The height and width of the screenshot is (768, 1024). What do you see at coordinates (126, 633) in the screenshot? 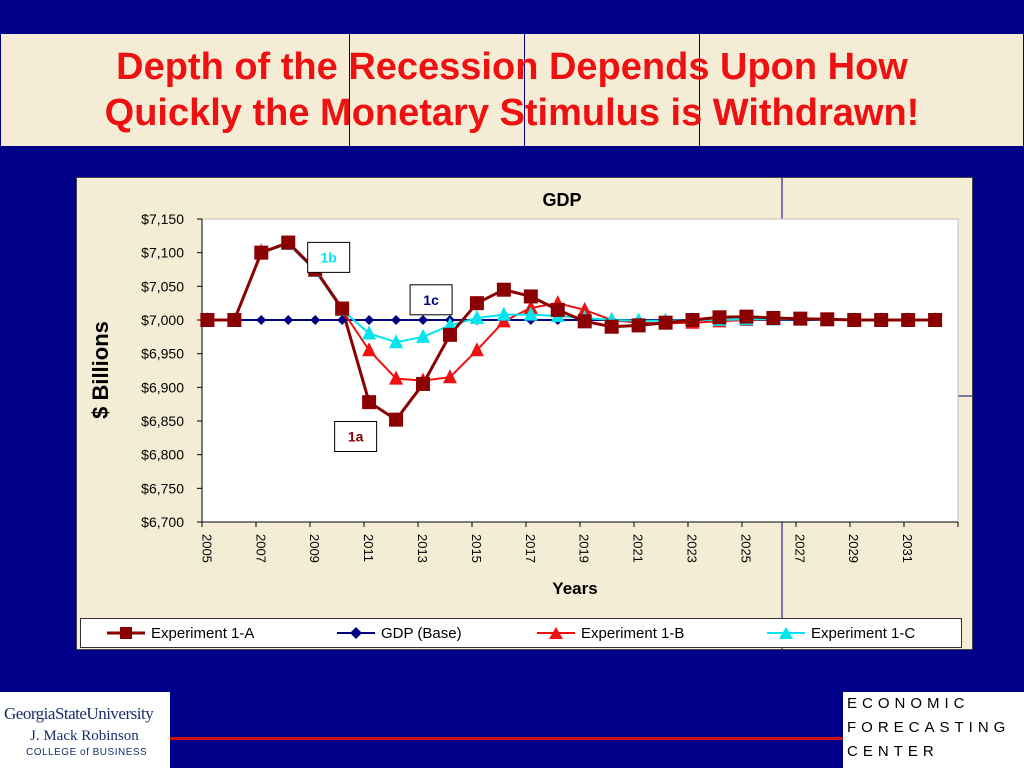
I see `legend-swatch-experiment-1a` at bounding box center [126, 633].